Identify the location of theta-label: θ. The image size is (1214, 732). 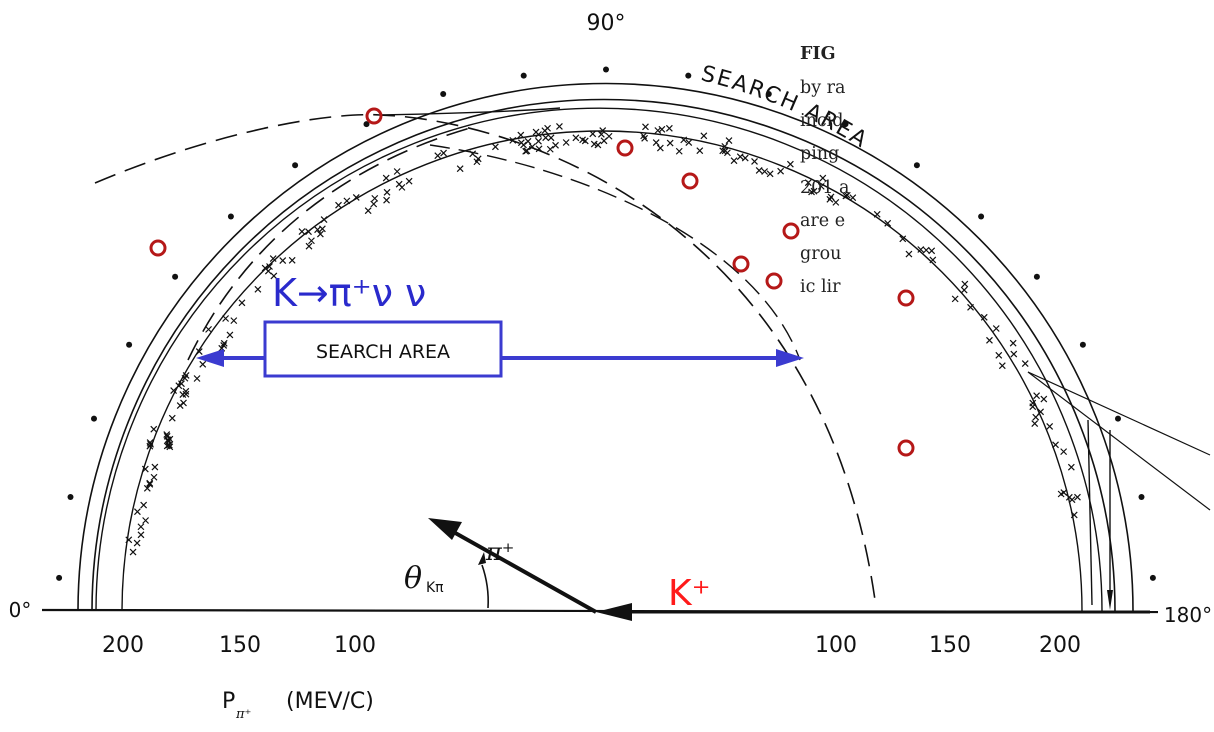
(413, 578).